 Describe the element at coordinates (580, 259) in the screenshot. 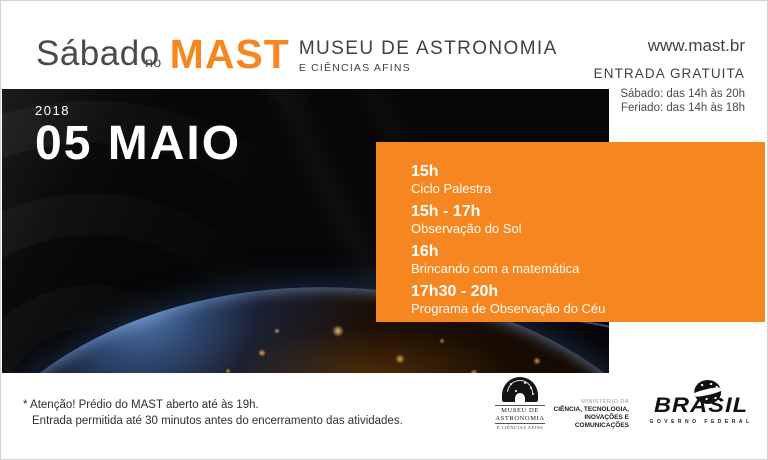

I see `schedule-item: 16h Brincando com a matemática` at that location.